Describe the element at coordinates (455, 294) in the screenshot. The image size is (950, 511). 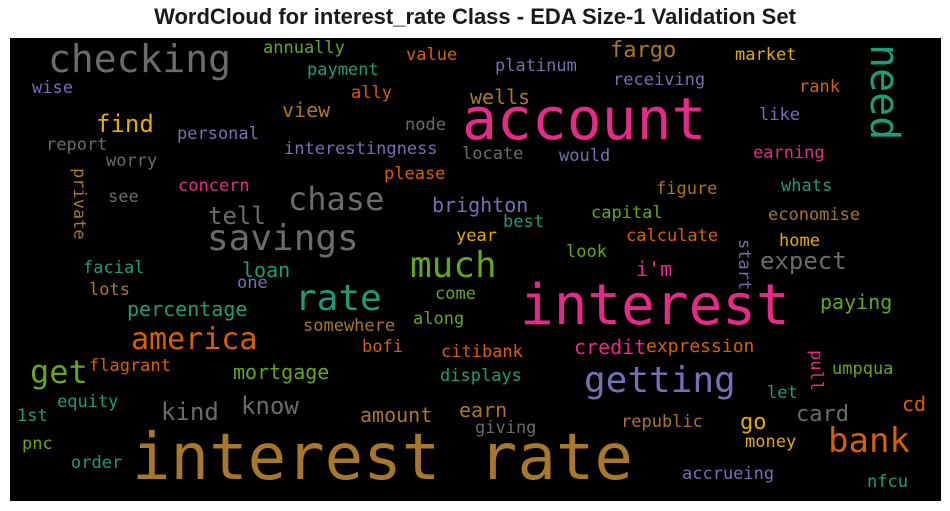
I see `word-come: come` at that location.